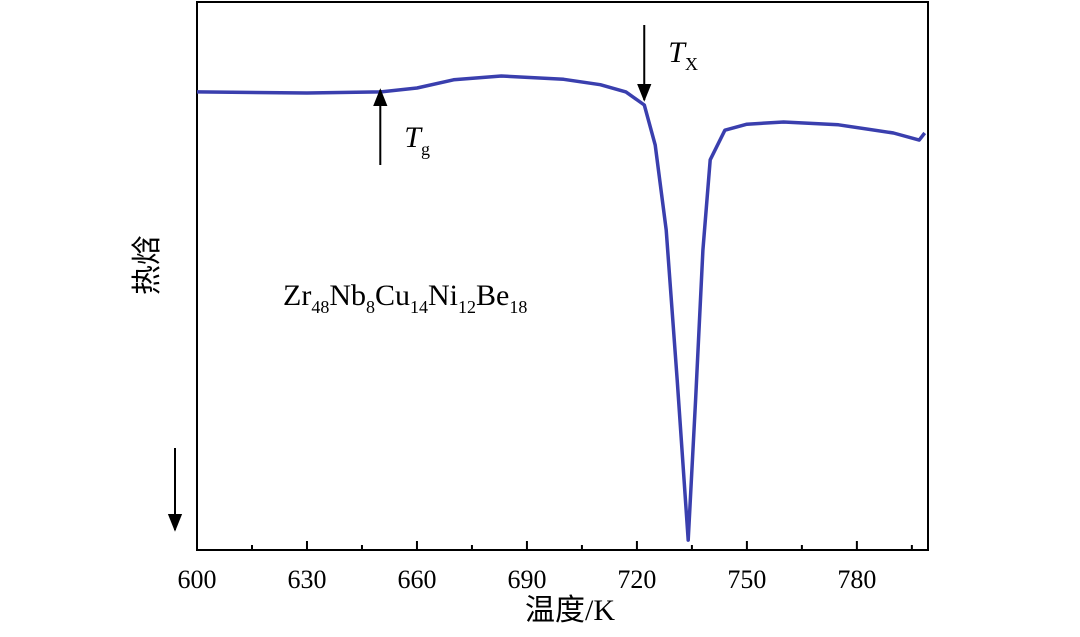 Image resolution: width=1080 pixels, height=637 pixels. I want to click on x-tick-label: 780, so click(856, 579).